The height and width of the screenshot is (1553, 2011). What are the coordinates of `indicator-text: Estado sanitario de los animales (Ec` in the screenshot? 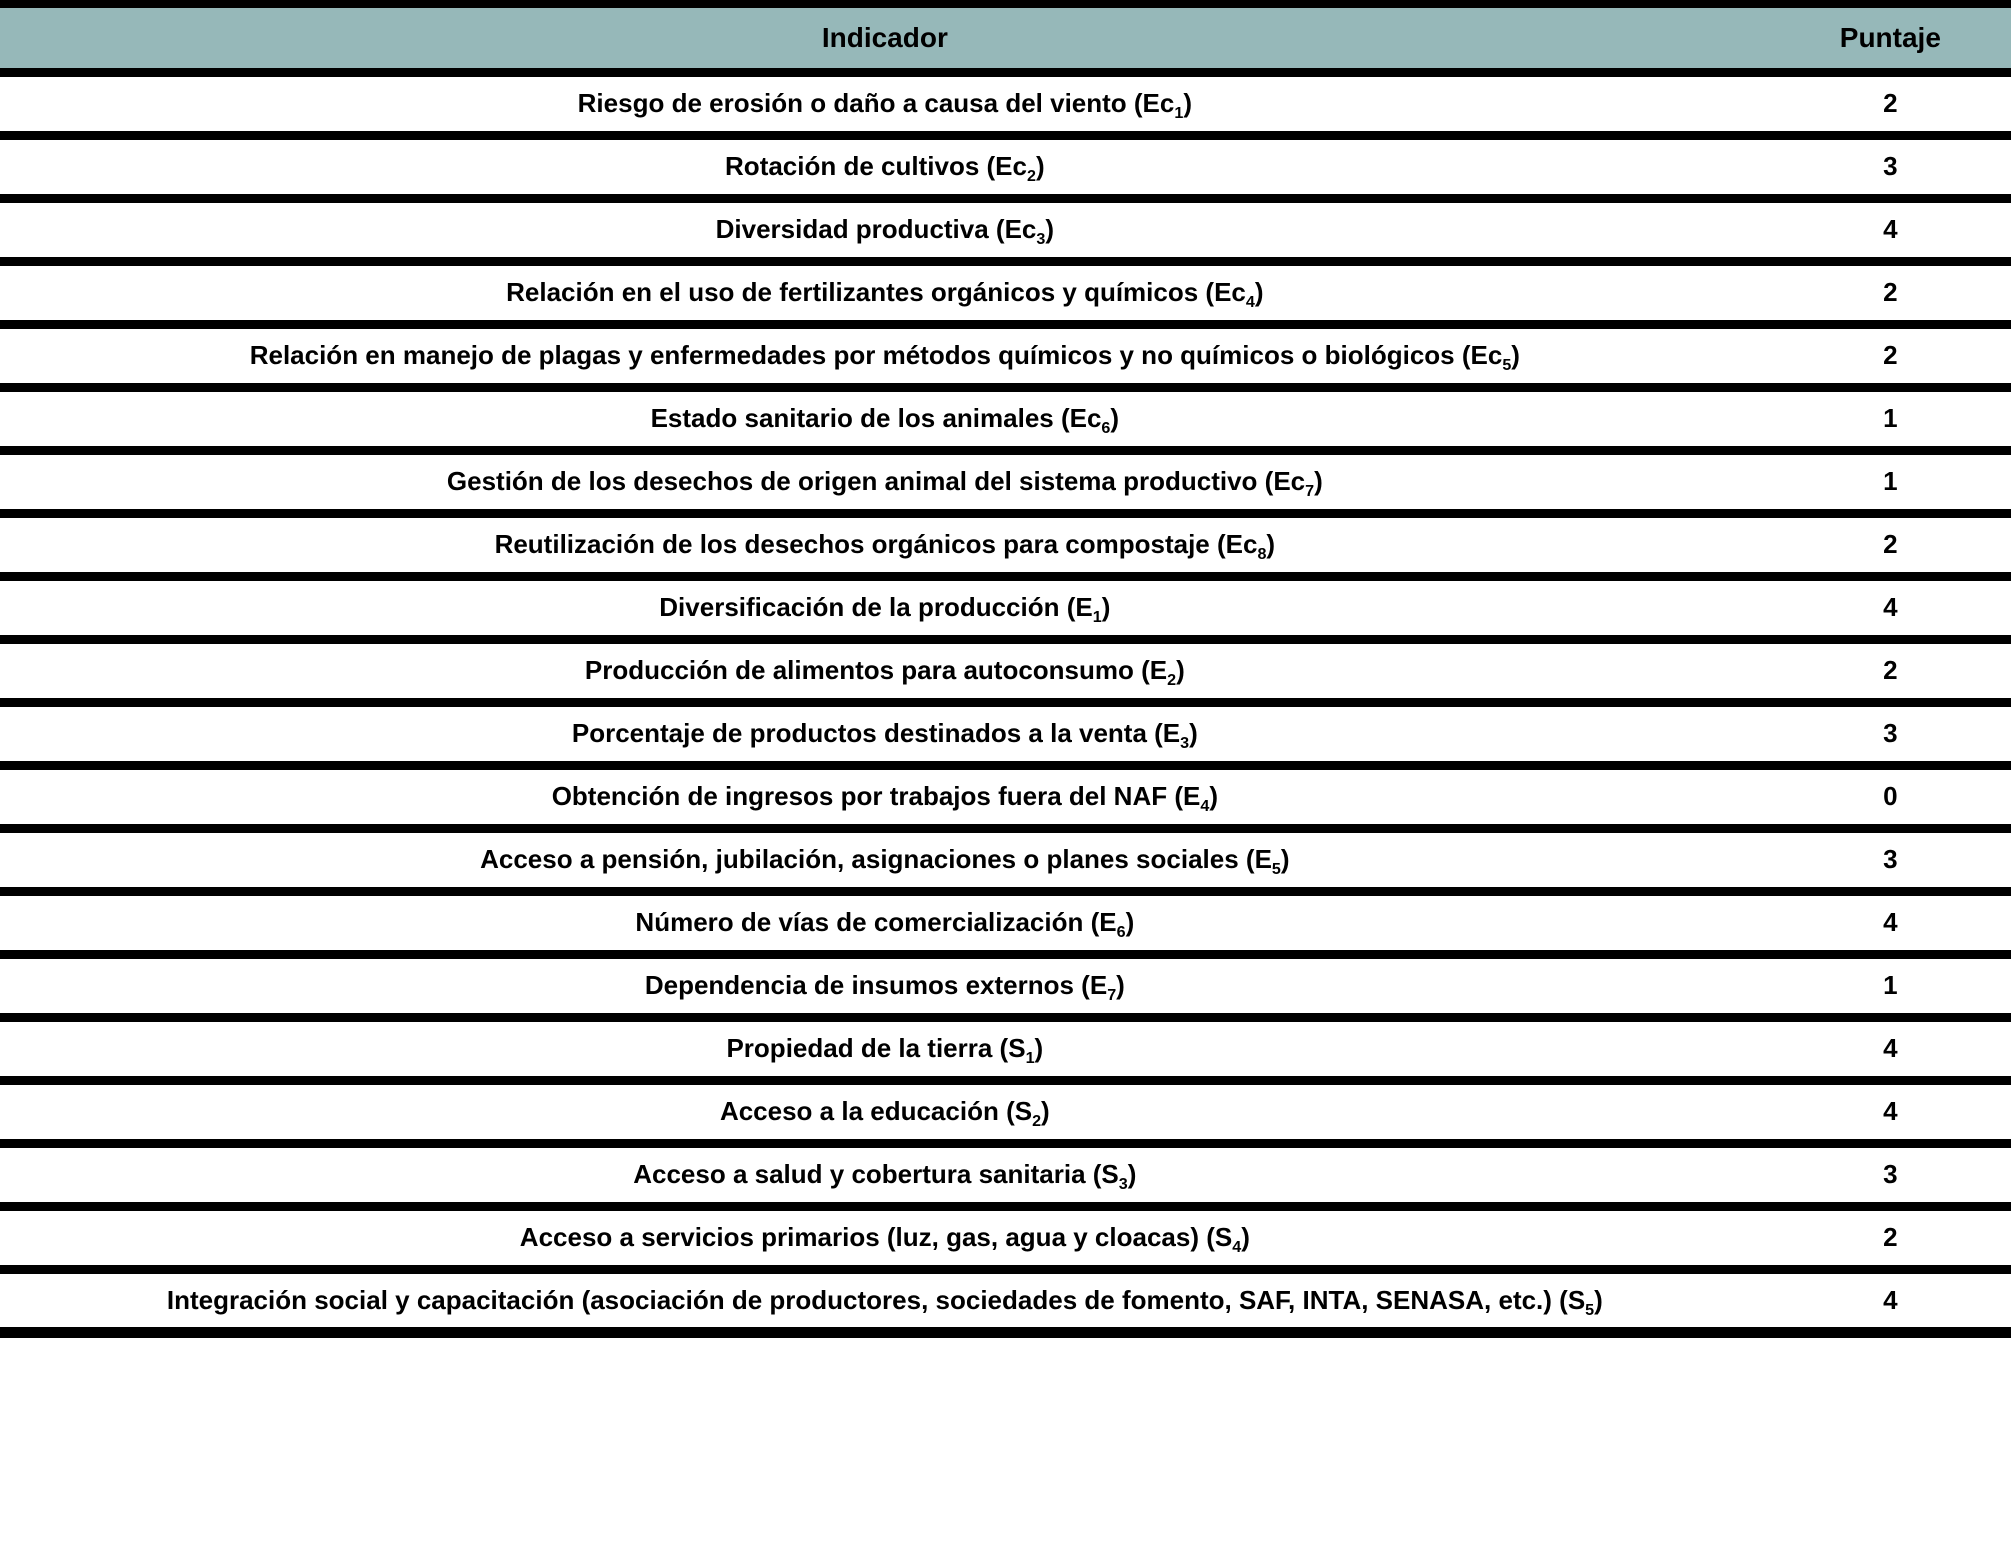 It's located at (876, 418).